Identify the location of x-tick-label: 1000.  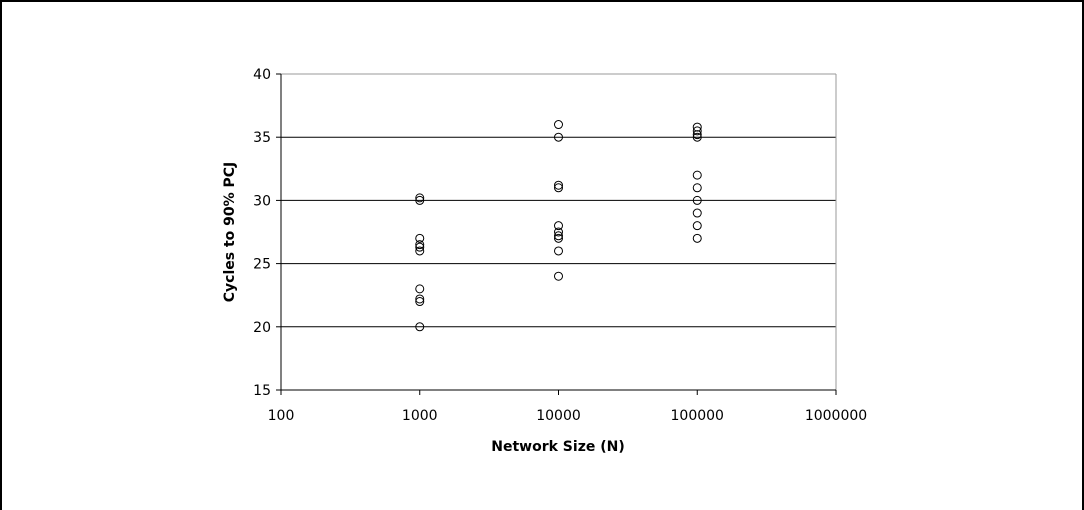
(420, 416).